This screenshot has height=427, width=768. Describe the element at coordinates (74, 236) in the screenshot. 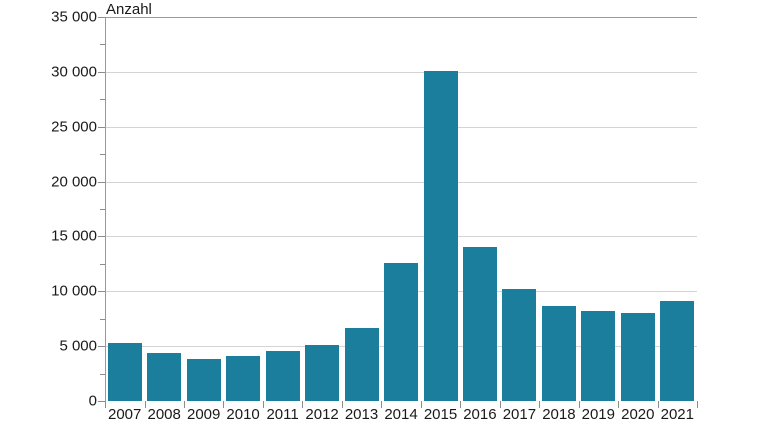

I see `y-tick-label: 15 000` at that location.